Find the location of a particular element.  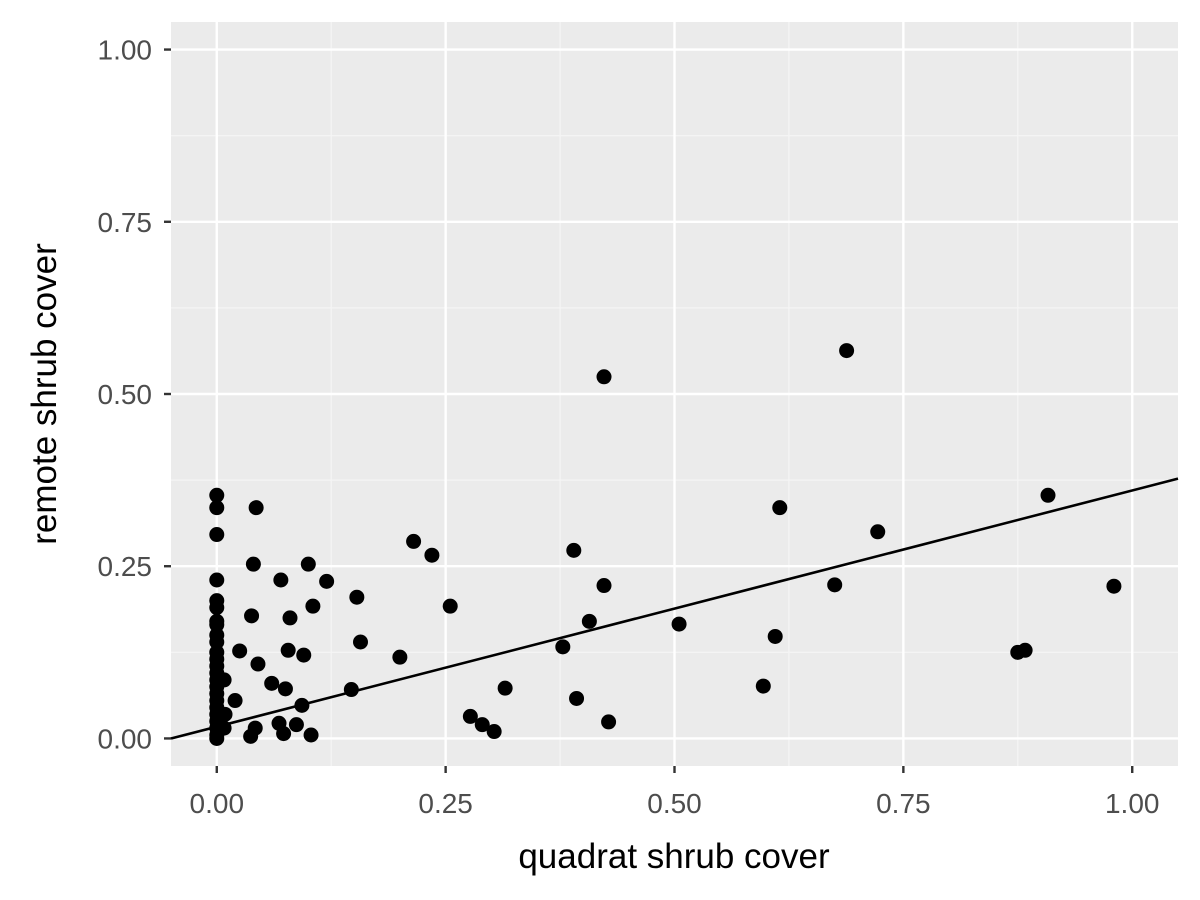

x-tick-label: 1.00 is located at coordinates (1132, 803).